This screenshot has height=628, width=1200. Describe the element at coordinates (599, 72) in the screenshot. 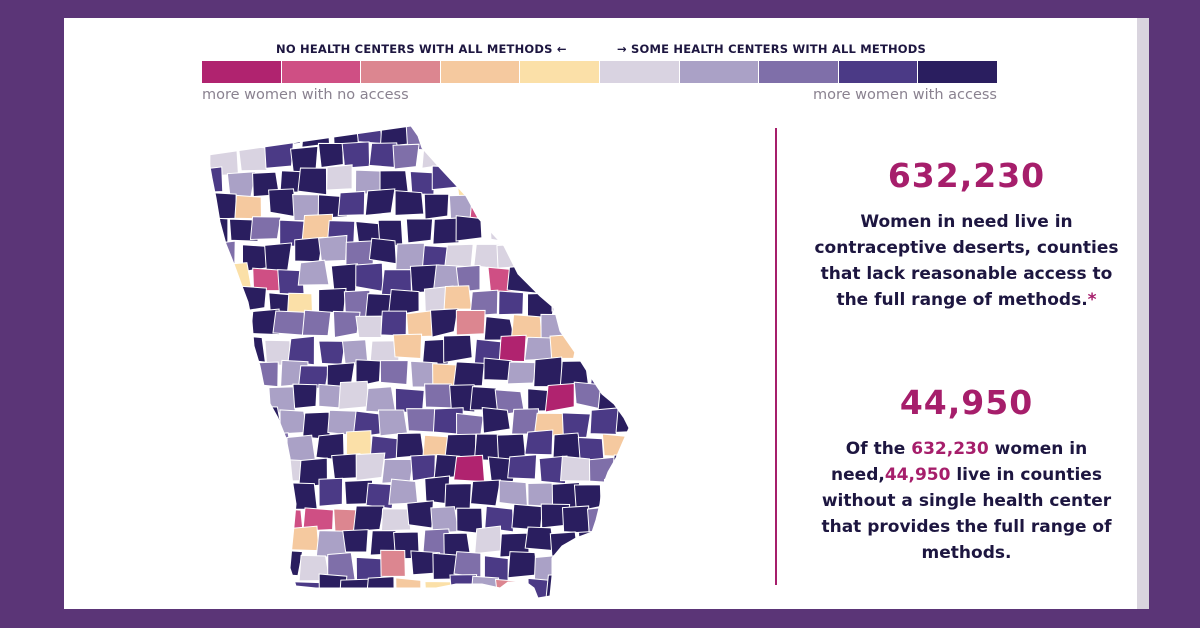

I see `color-scale-legend` at that location.